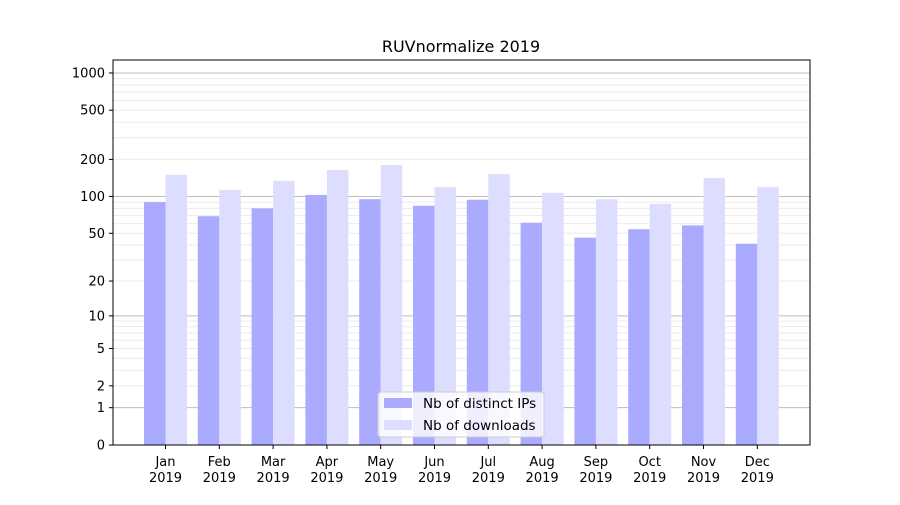 This screenshot has width=900, height=505. What do you see at coordinates (398, 425) in the screenshot?
I see `legend-swatch-downloads` at bounding box center [398, 425].